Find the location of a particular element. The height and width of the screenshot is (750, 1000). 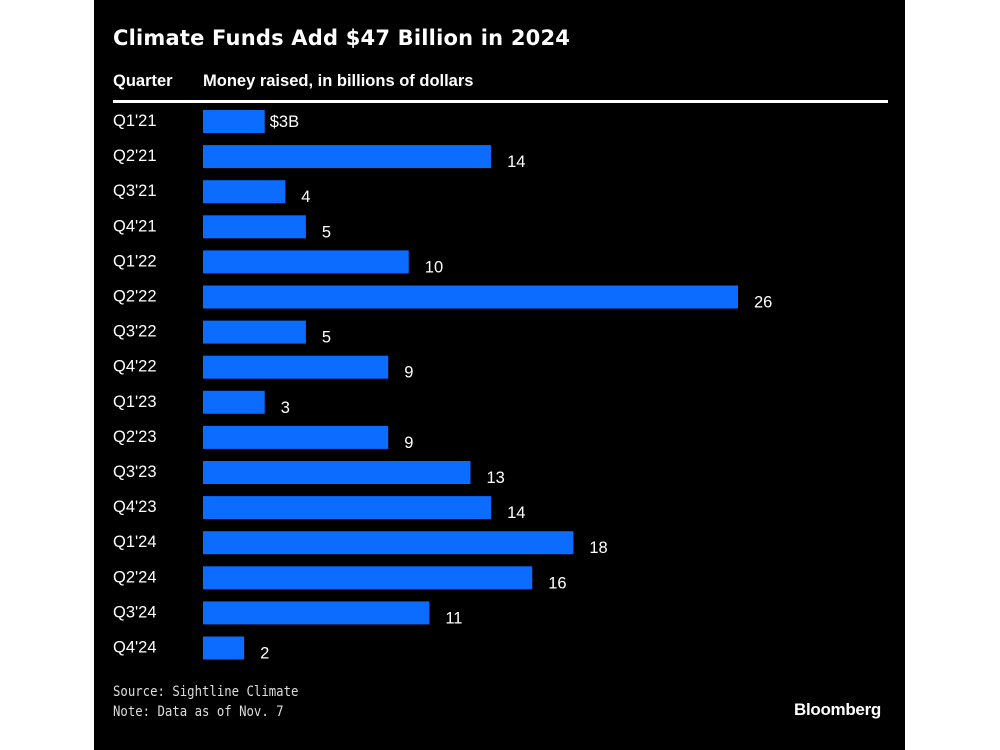

data-label: 13 is located at coordinates (496, 478).